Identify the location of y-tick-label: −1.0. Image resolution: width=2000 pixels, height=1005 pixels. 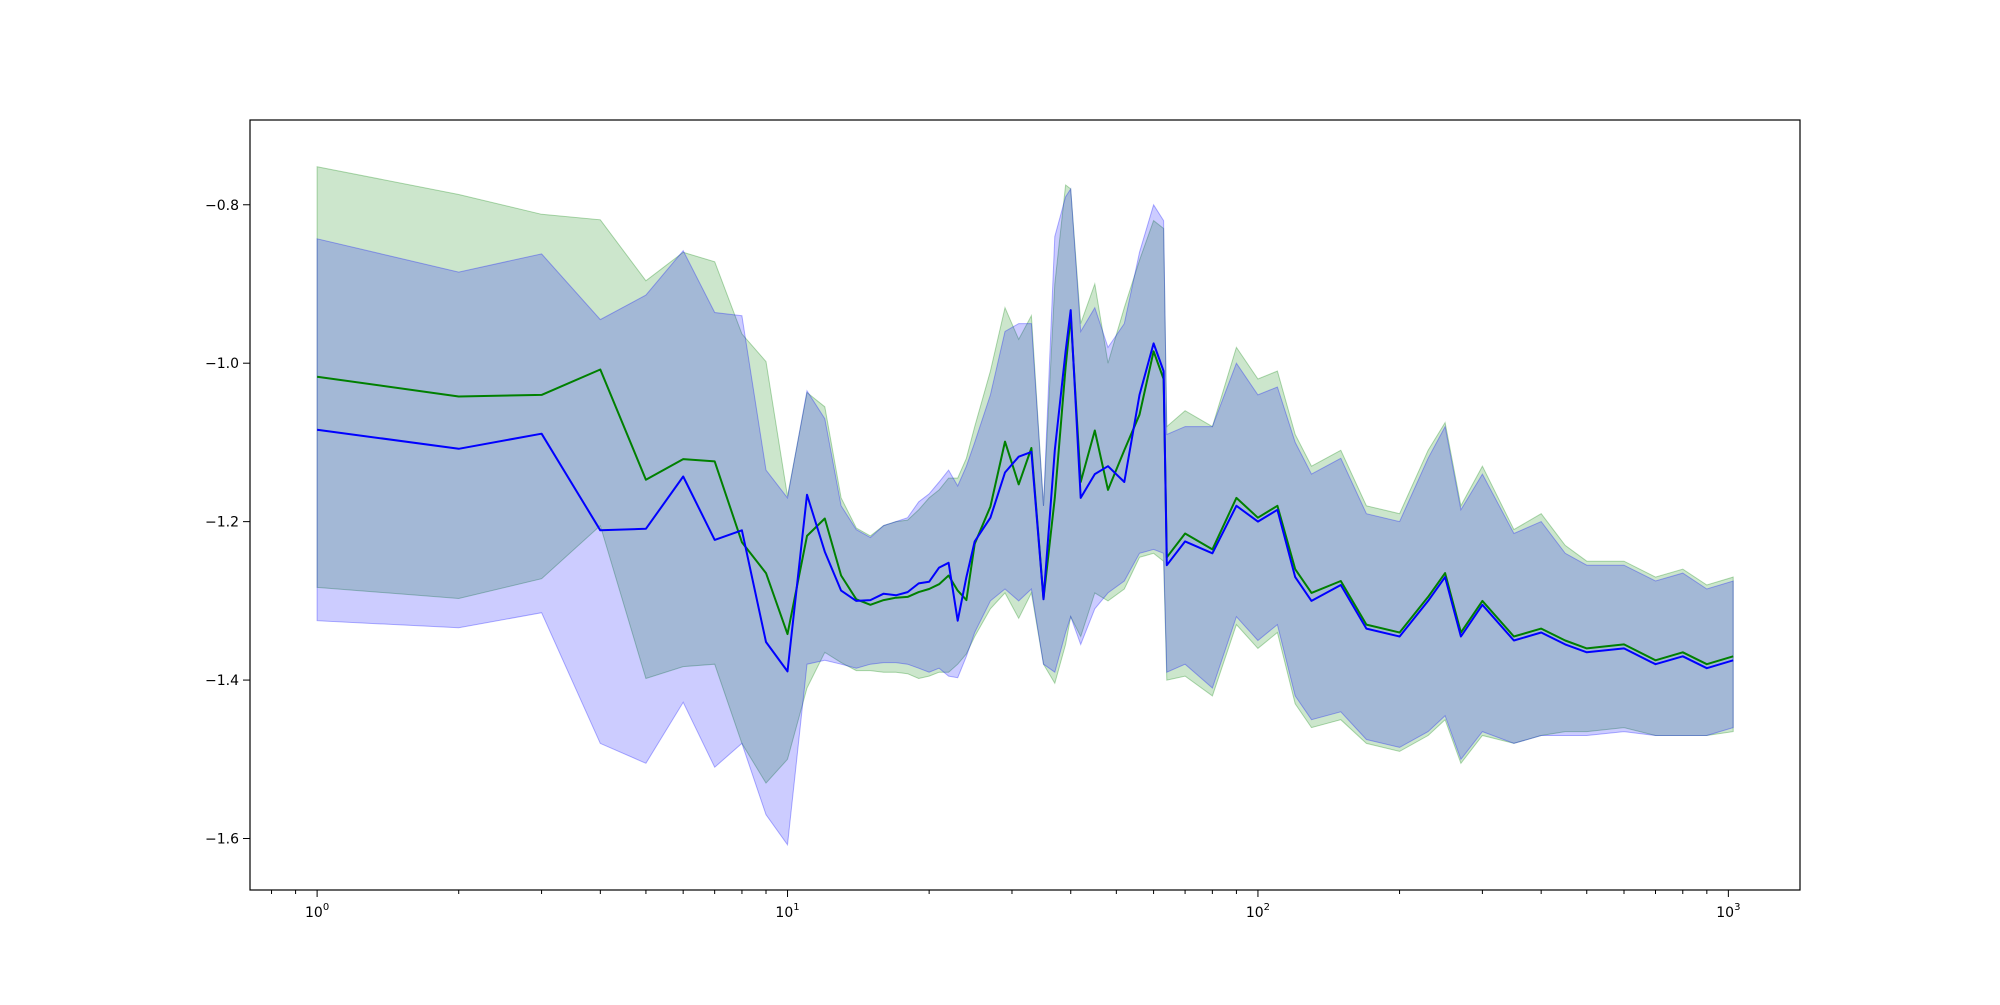
(222, 364).